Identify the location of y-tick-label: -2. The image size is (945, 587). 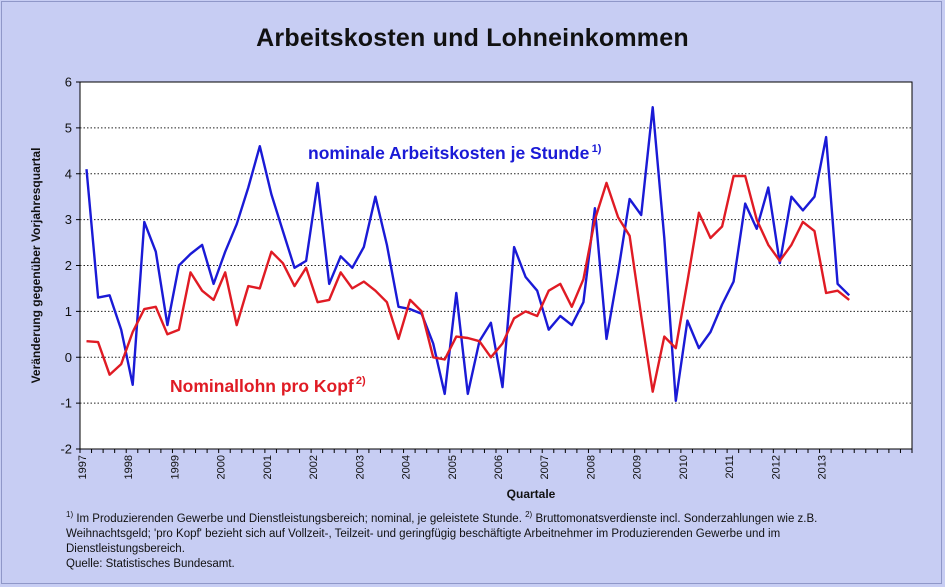
(66, 449).